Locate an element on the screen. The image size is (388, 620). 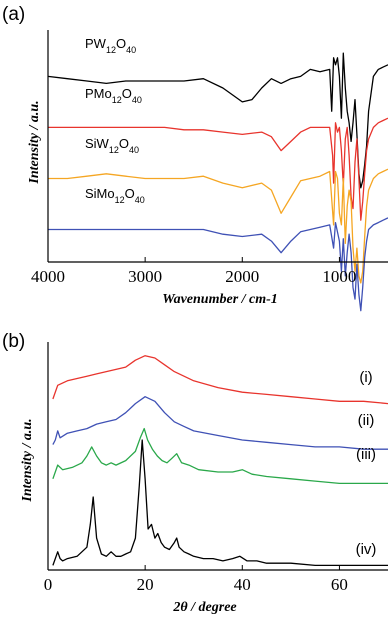
panel-a-x-tick-label: 3000 is located at coordinates (145, 276).